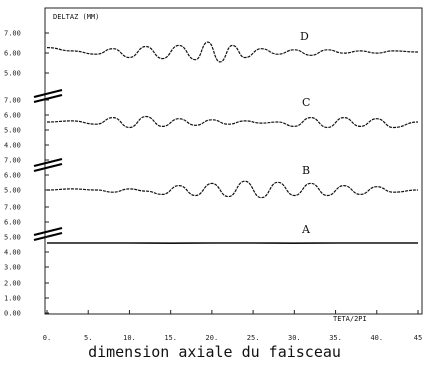 Image resolution: width=429 pixels, height=376 pixels. What do you see at coordinates (376, 338) in the screenshot?
I see `x-tick-label: 40.` at bounding box center [376, 338].